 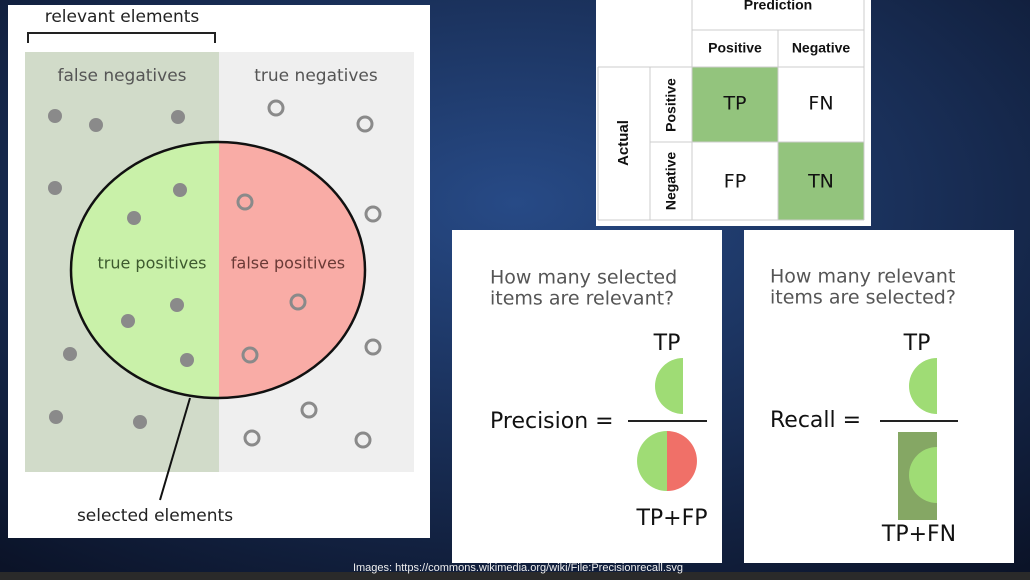 I want to click on selection-circle, so click(x=218, y=270).